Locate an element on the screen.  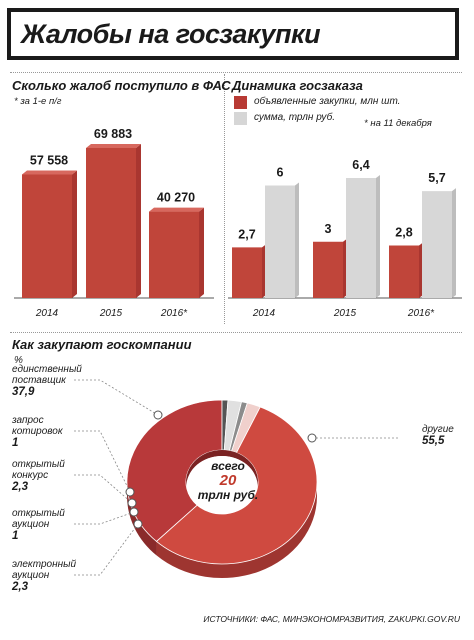
complaints-chart-title: Сколько жалоб поступило в ФАС is located at coordinates (121, 85).